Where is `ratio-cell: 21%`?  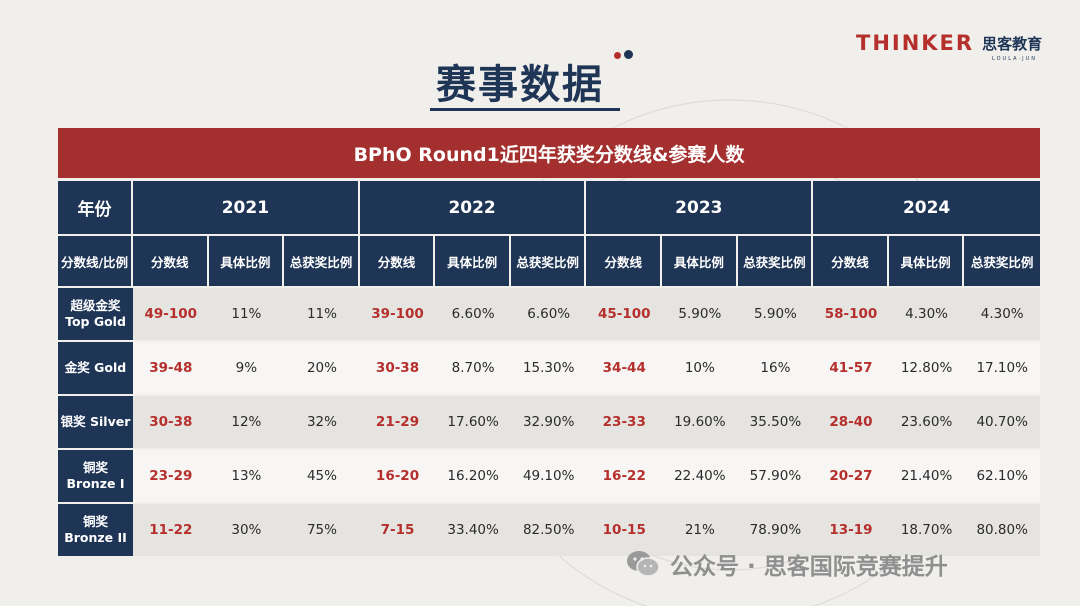
ratio-cell: 21% is located at coordinates (700, 529).